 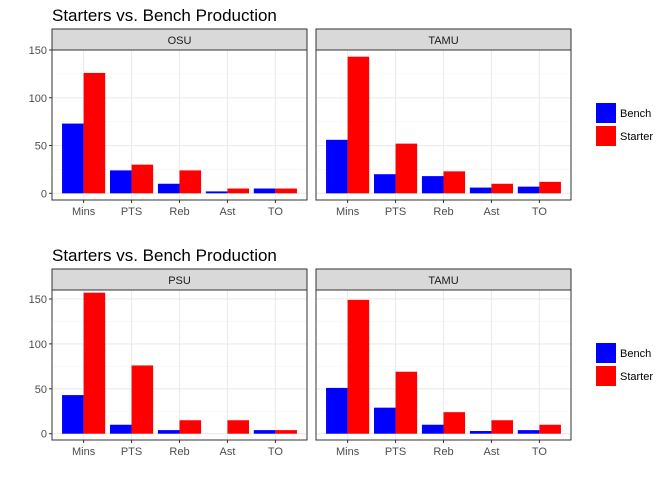 What do you see at coordinates (180, 41) in the screenshot?
I see `facet-strip-label: OSU` at bounding box center [180, 41].